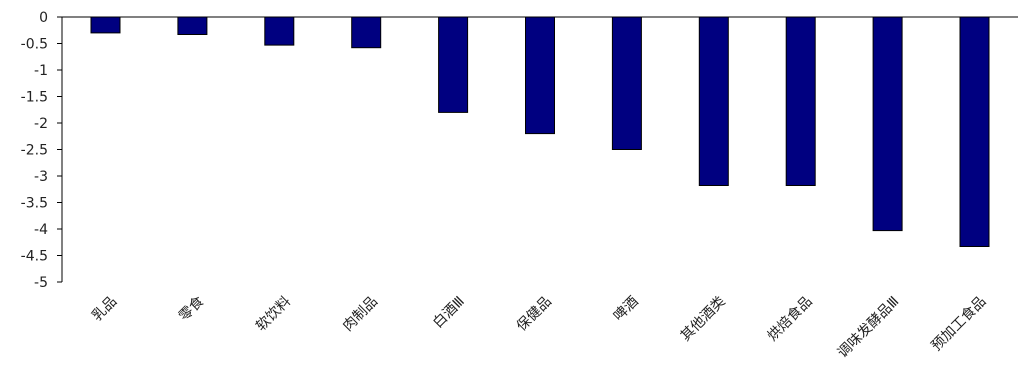  What do you see at coordinates (43, 18) in the screenshot?
I see `y-tick-label: 0` at bounding box center [43, 18].